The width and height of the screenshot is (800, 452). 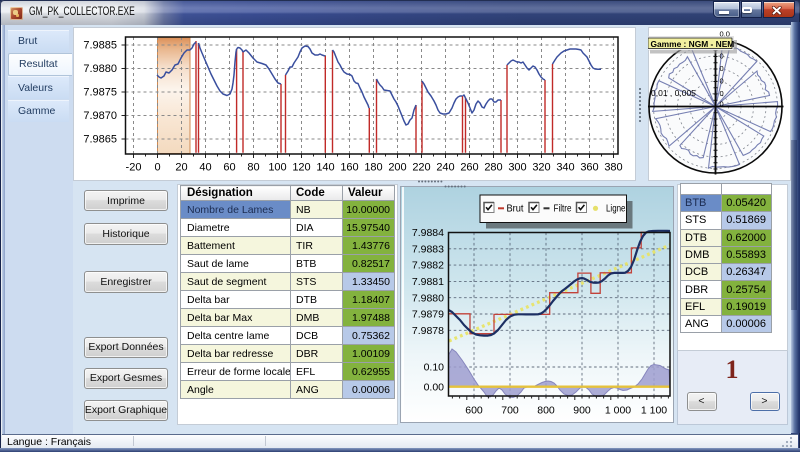 What do you see at coordinates (613, 168) in the screenshot?
I see `svg-text: 380` at bounding box center [613, 168].